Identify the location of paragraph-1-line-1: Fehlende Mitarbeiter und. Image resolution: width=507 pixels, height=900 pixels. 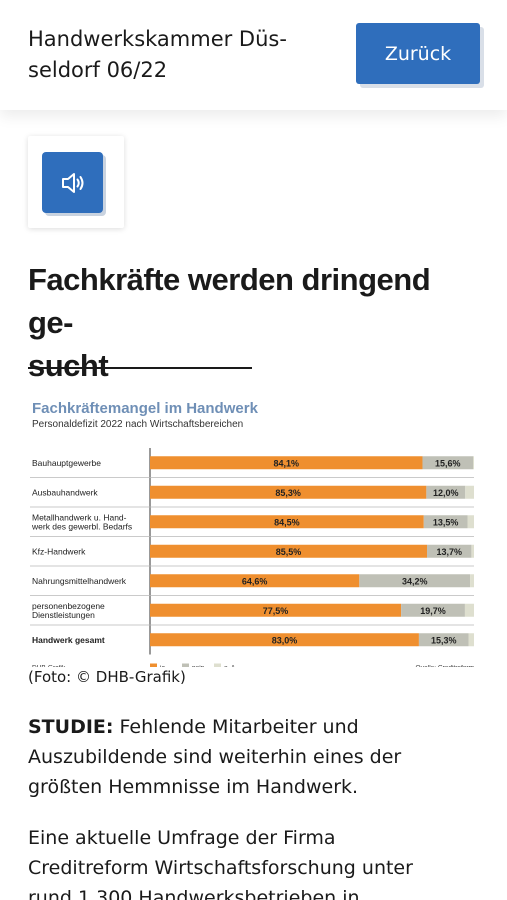
(236, 727).